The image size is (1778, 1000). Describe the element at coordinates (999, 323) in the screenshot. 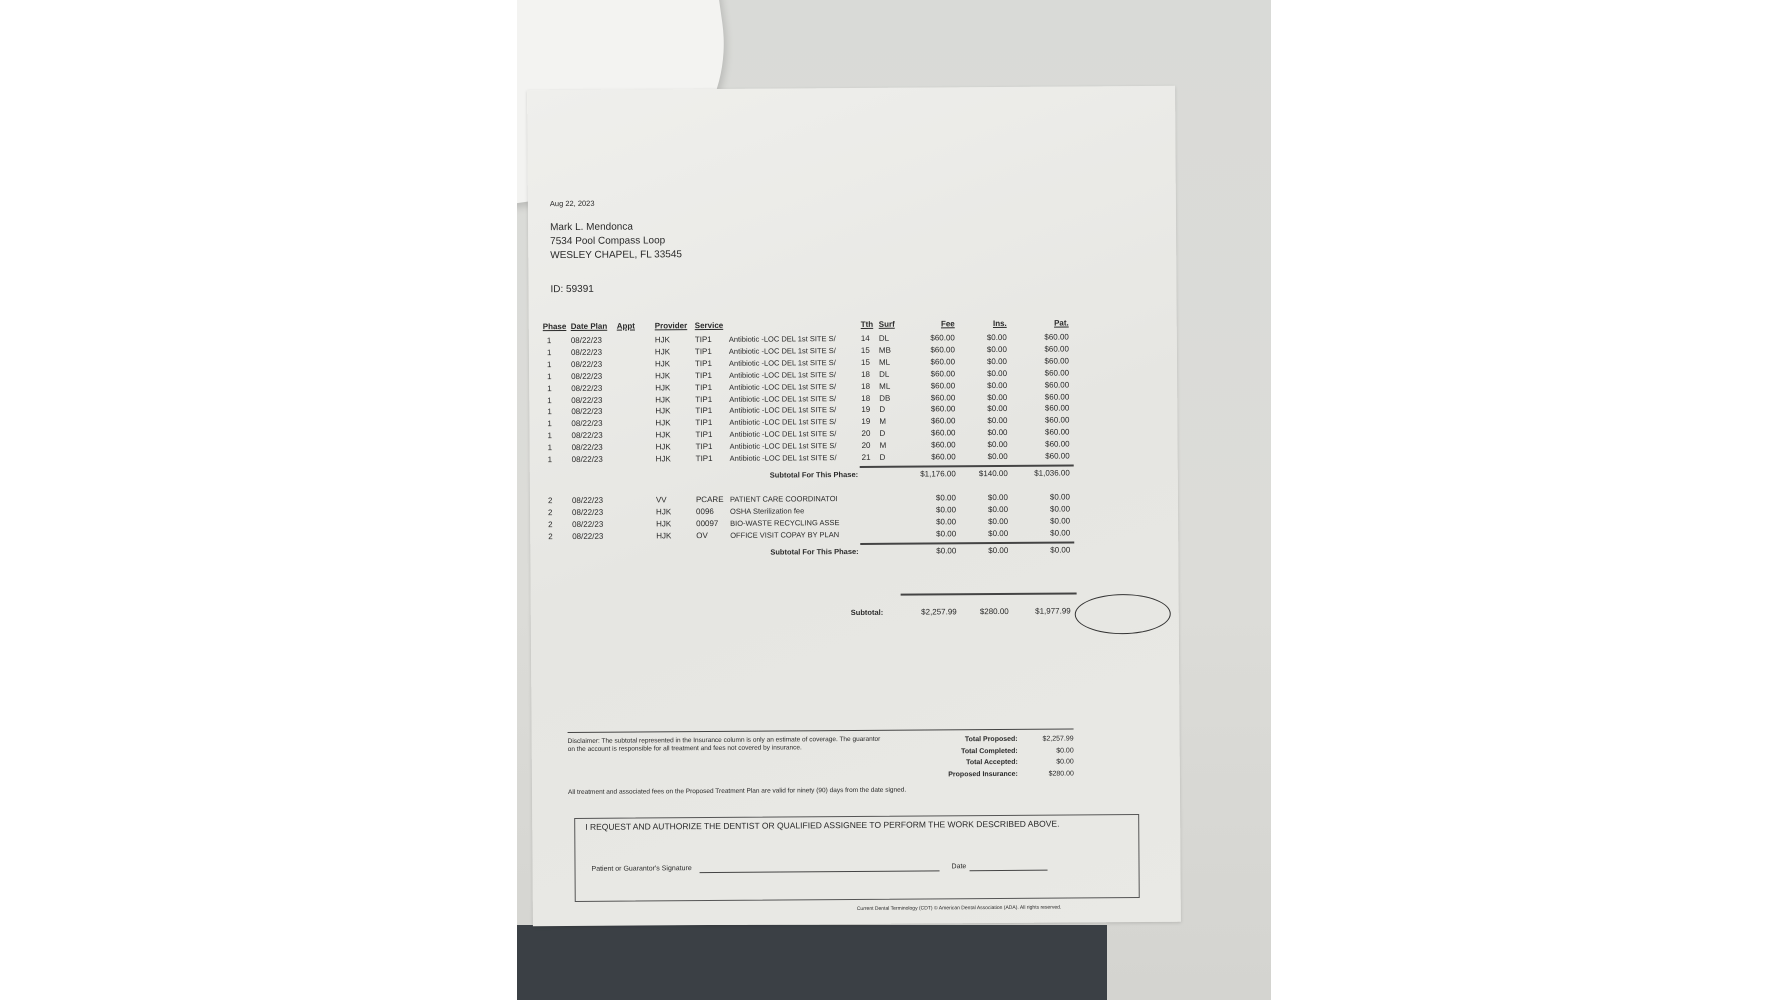

I see `header-ins: Ins.` at that location.